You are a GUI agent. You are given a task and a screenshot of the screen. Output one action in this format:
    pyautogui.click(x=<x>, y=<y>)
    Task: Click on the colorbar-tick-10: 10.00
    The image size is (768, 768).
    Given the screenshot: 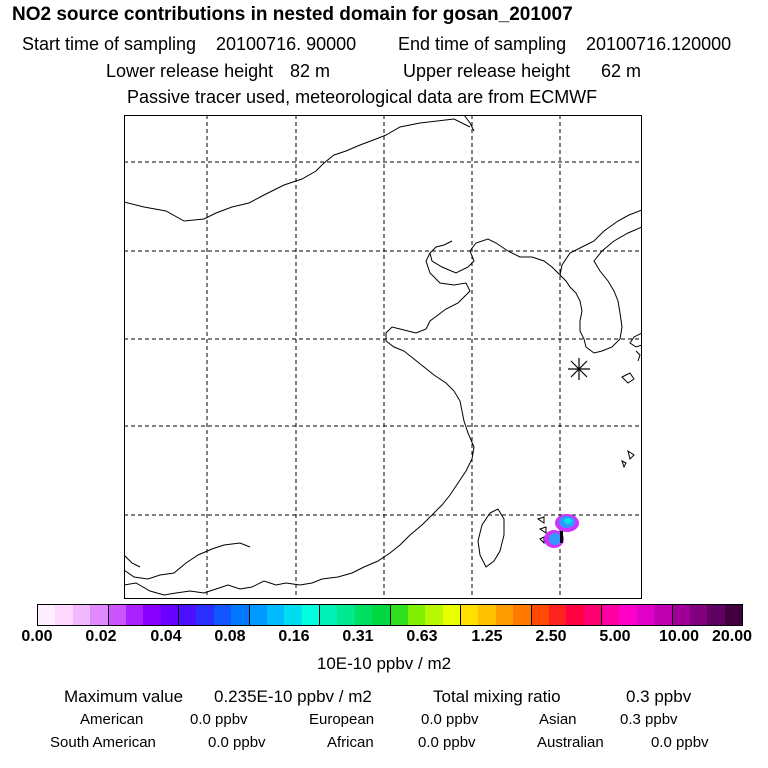 What is the action you would take?
    pyautogui.click(x=679, y=636)
    